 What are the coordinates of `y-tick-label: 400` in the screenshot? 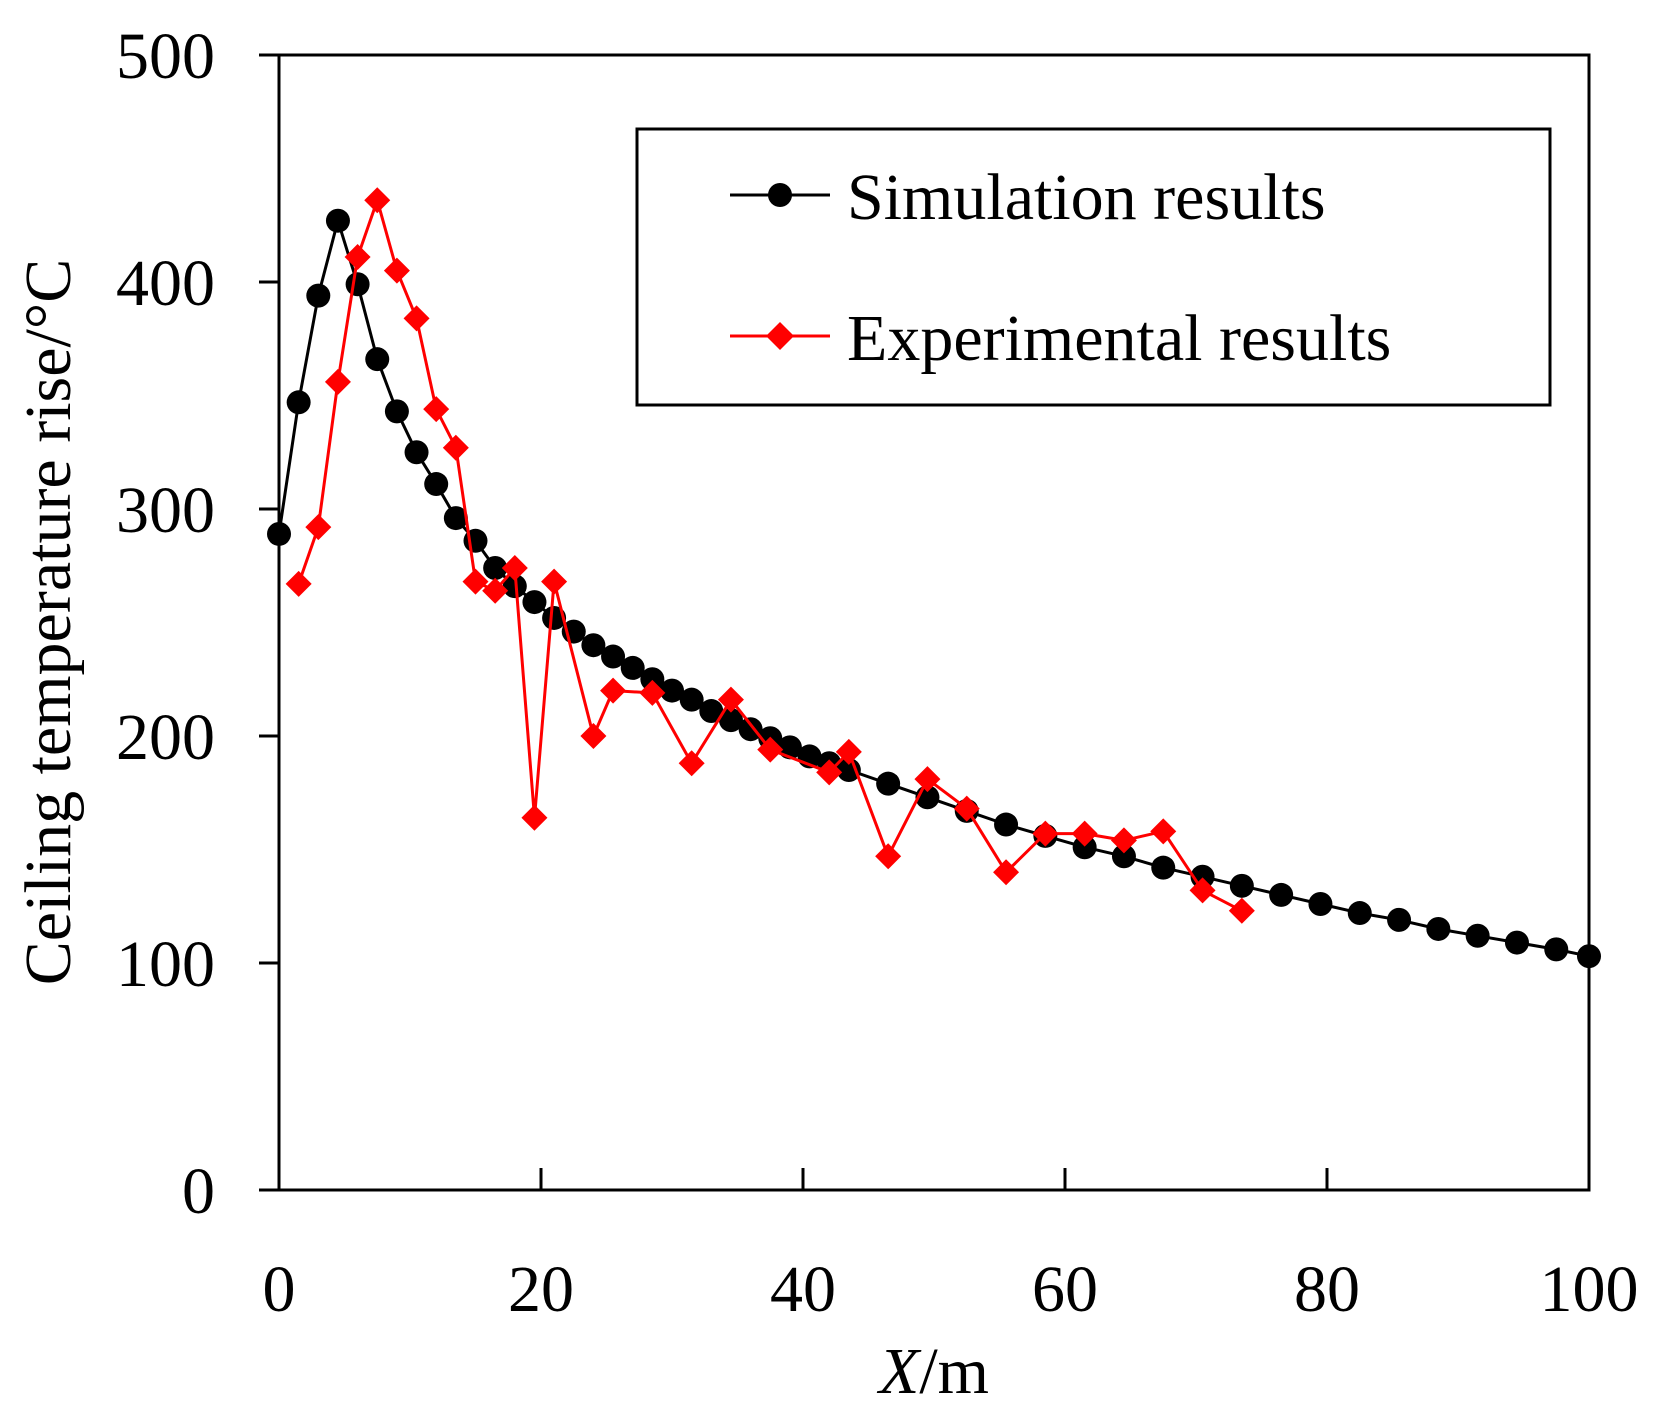 It's located at (165, 283).